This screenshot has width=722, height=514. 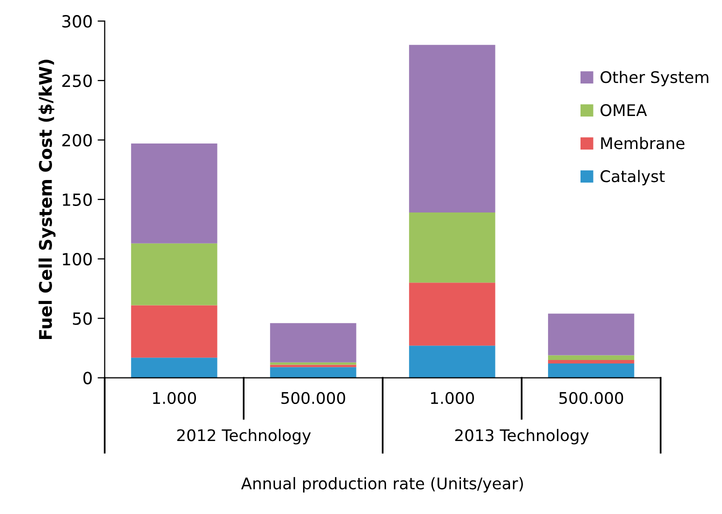 What do you see at coordinates (77, 259) in the screenshot?
I see `y-tick-label: 100` at bounding box center [77, 259].